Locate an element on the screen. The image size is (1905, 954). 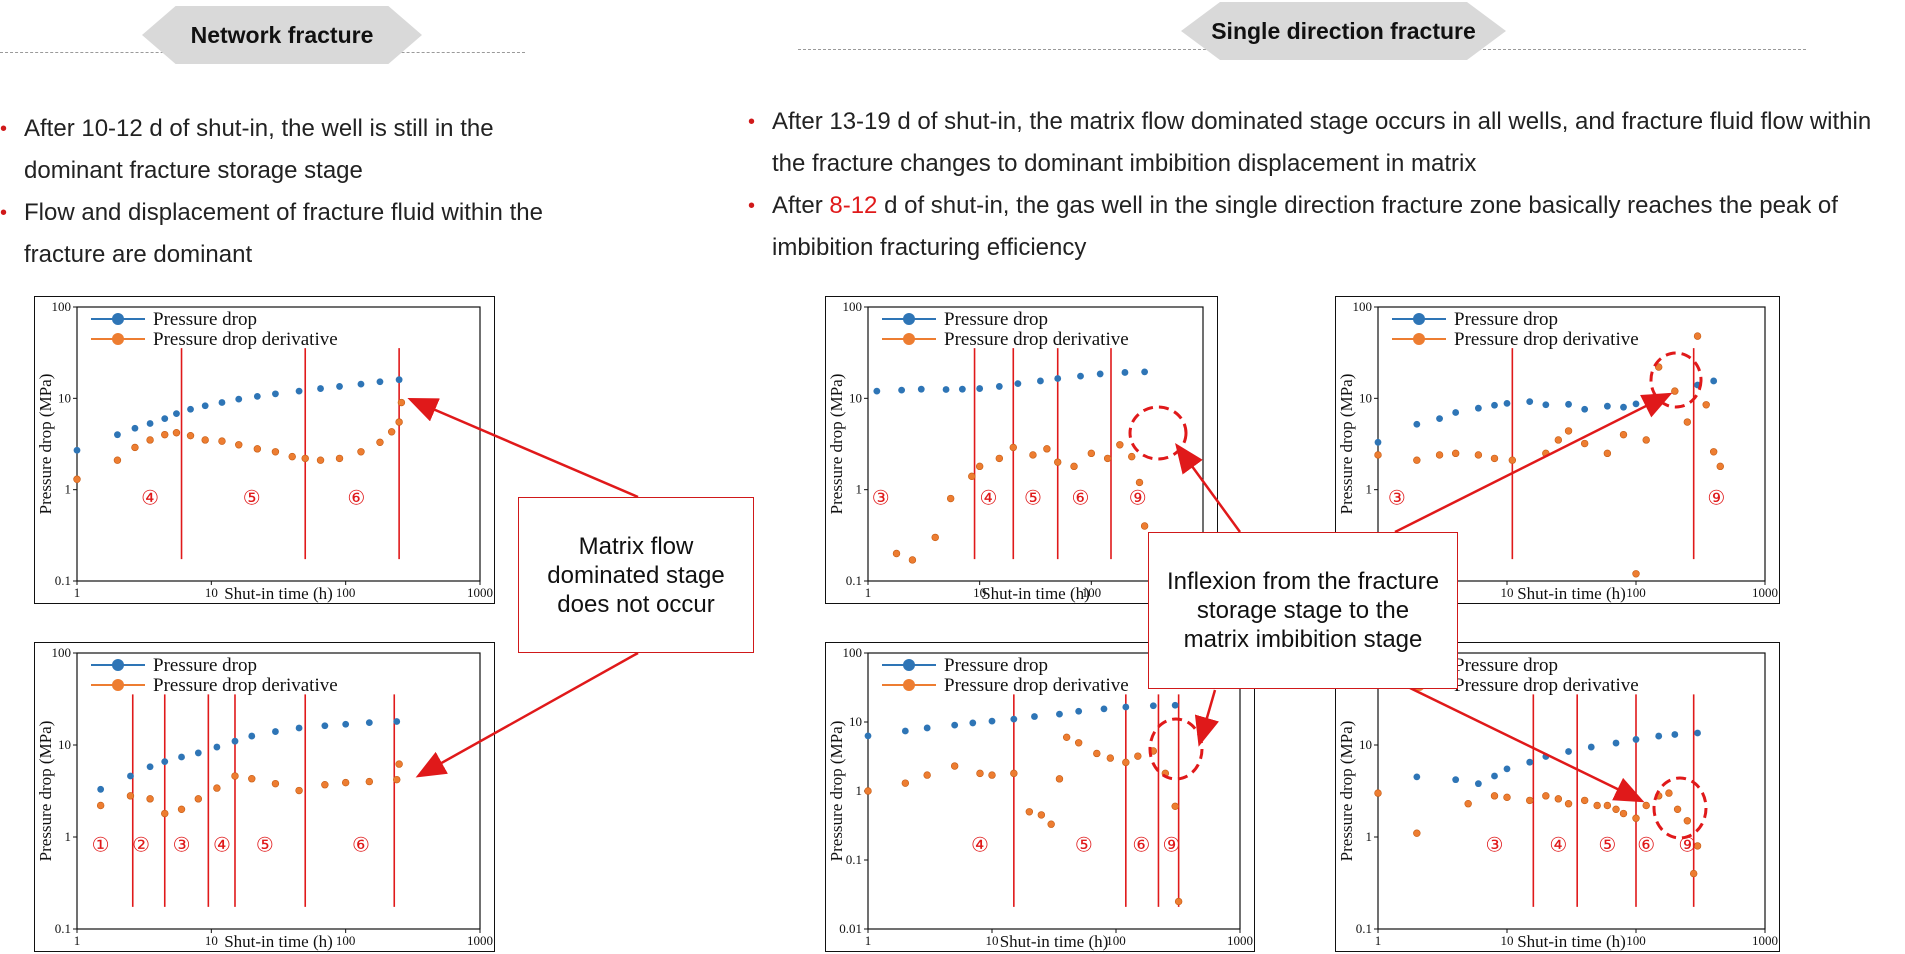
stage-label: ④ is located at coordinates (989, 497).